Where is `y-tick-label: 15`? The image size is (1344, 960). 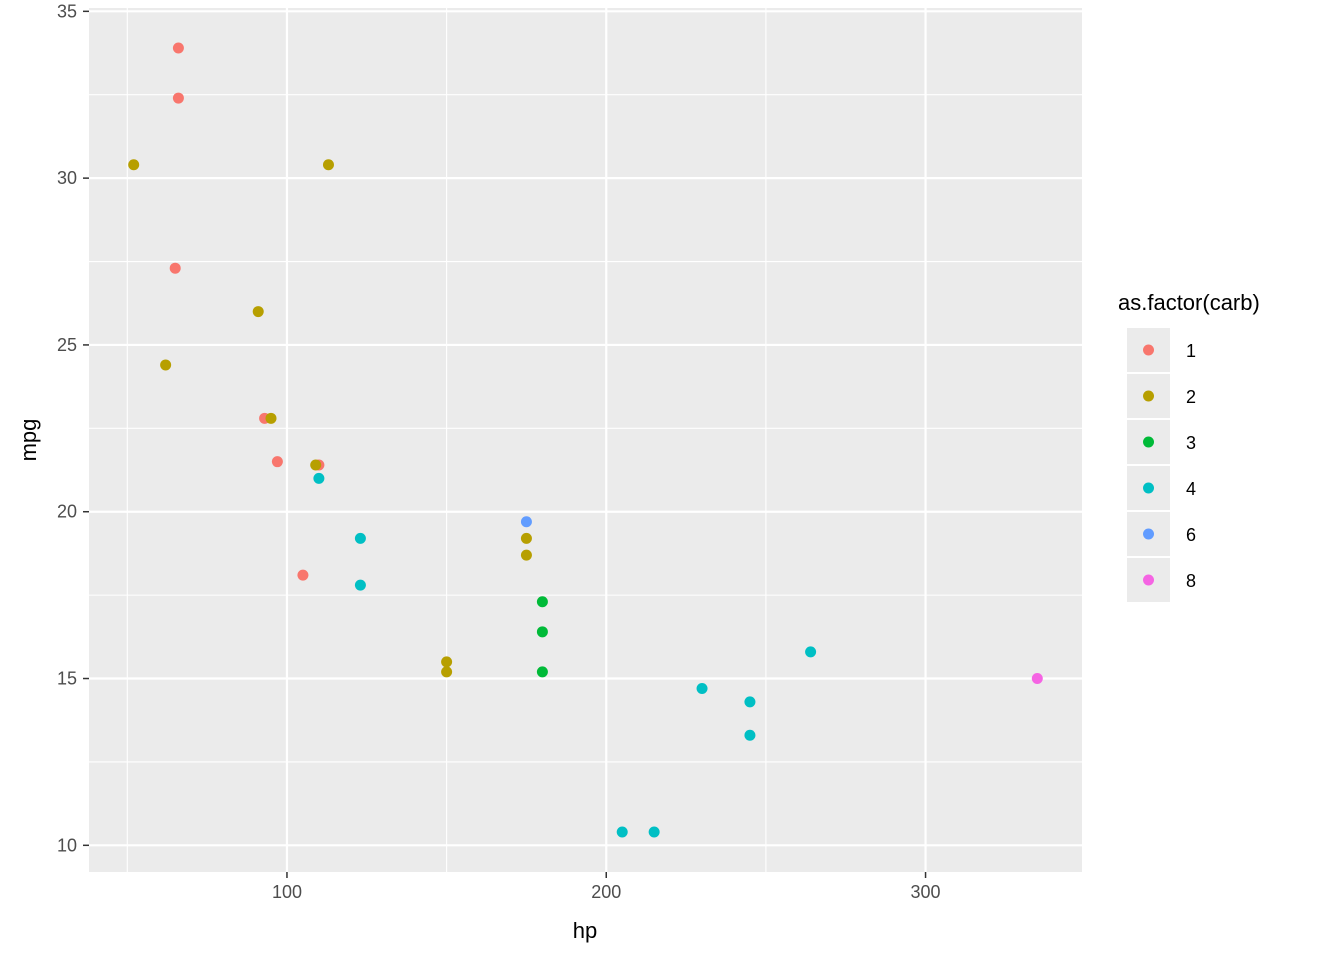 y-tick-label: 15 is located at coordinates (67, 679).